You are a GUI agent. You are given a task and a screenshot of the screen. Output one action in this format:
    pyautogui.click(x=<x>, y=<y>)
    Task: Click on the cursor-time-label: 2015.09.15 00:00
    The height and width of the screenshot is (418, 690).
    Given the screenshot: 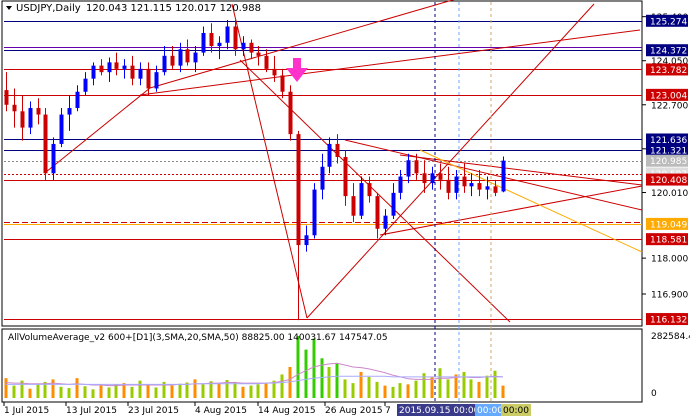 What is the action you would take?
    pyautogui.click(x=439, y=411)
    